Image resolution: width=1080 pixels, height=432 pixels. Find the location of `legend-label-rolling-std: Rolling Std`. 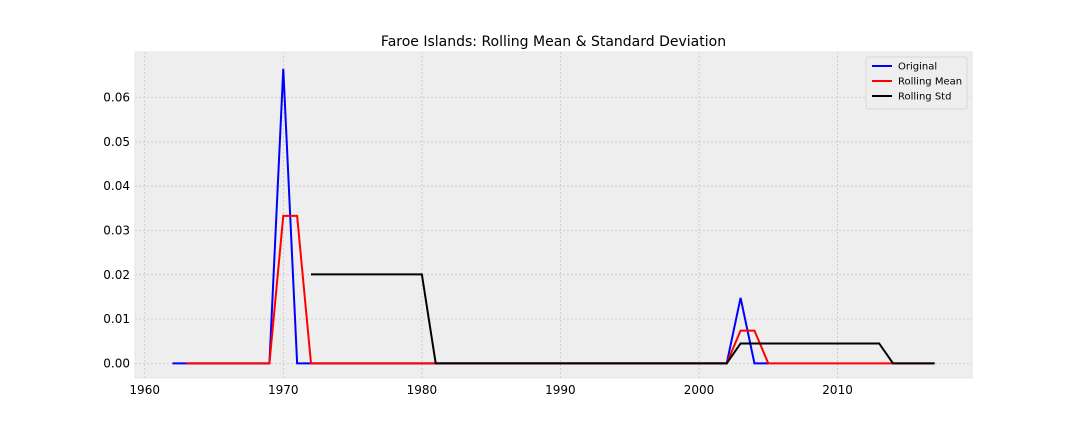

legend-label-rolling-std: Rolling Std is located at coordinates (924, 97).